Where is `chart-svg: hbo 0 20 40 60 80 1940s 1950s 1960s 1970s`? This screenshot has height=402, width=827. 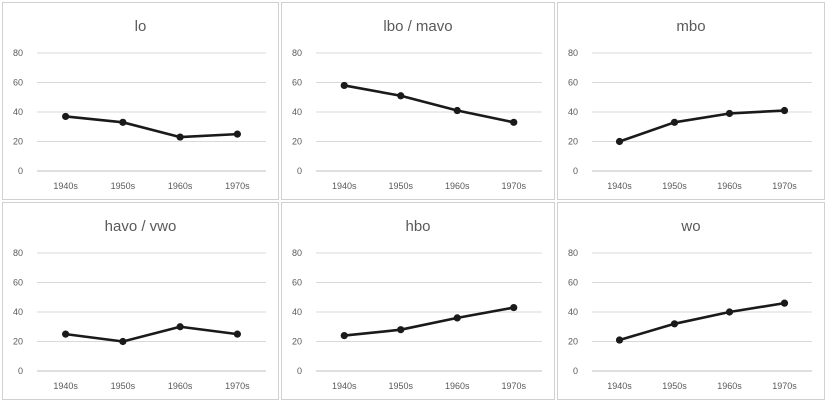
chart-svg: hbo 0 20 40 60 80 1940s 1950s 1960s 1970s is located at coordinates (417, 304).